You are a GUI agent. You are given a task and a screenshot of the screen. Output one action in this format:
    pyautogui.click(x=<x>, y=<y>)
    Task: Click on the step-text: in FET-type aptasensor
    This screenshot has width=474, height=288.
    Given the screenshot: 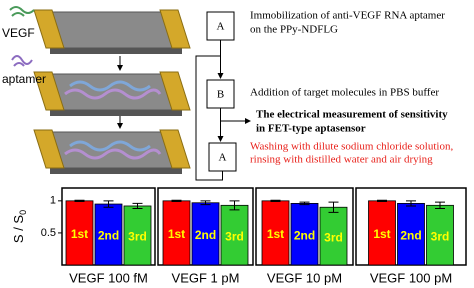 What is the action you would take?
    pyautogui.click(x=311, y=129)
    